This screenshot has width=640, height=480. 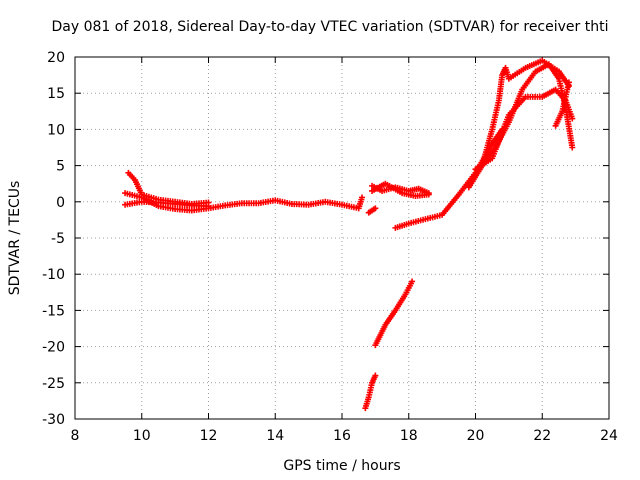 I want to click on series-track-j, so click(x=518, y=124).